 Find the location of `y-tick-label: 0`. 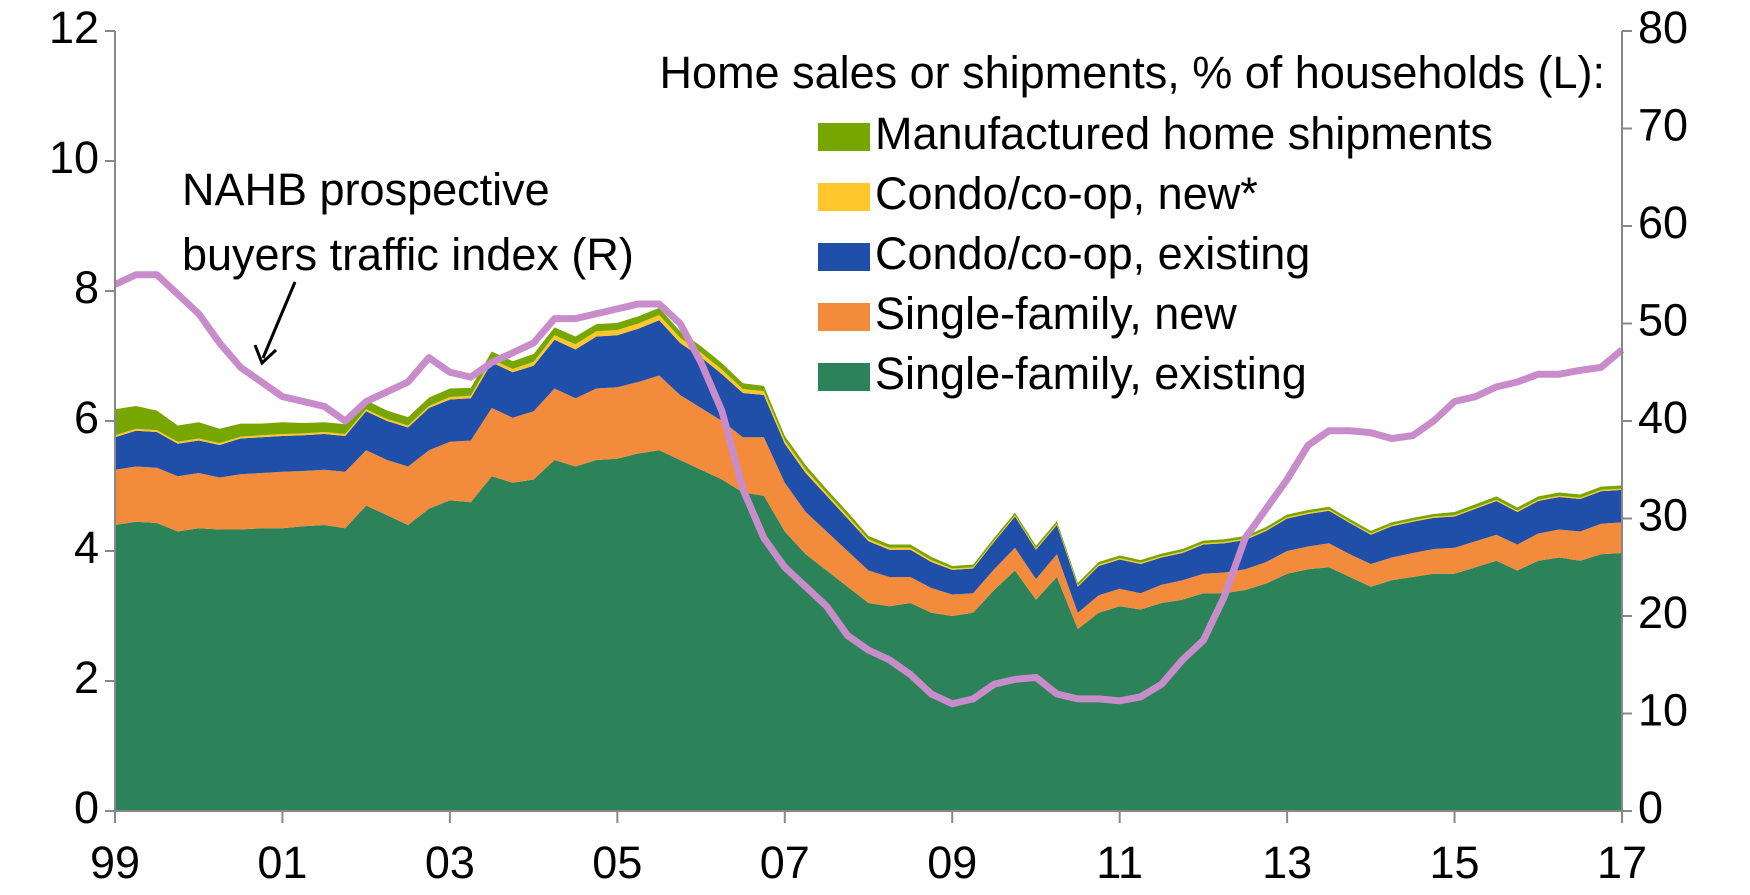

y-tick-label: 0 is located at coordinates (86, 807).